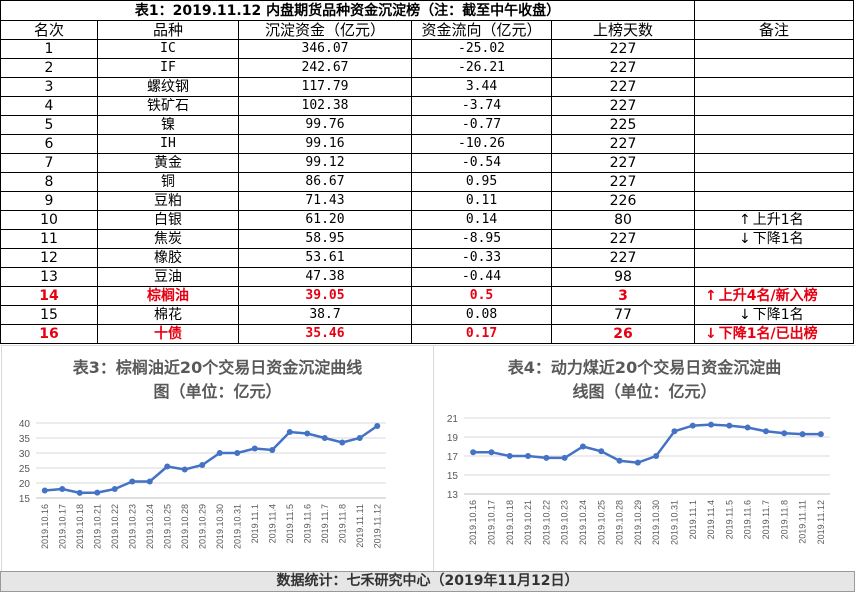 The image size is (855, 592). What do you see at coordinates (784, 519) in the screenshot?
I see `x-tick-label: 2019.11.8` at bounding box center [784, 519].